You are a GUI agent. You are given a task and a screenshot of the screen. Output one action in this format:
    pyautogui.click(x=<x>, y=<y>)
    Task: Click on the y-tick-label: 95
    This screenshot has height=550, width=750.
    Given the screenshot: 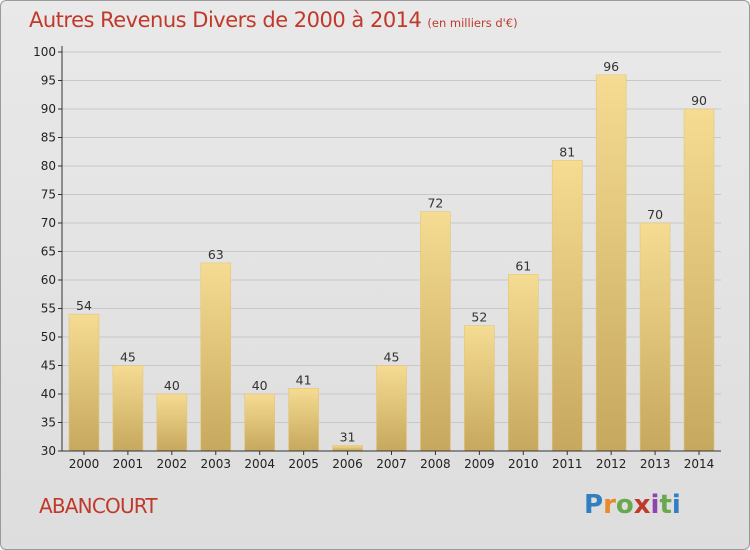 What is the action you would take?
    pyautogui.click(x=48, y=81)
    